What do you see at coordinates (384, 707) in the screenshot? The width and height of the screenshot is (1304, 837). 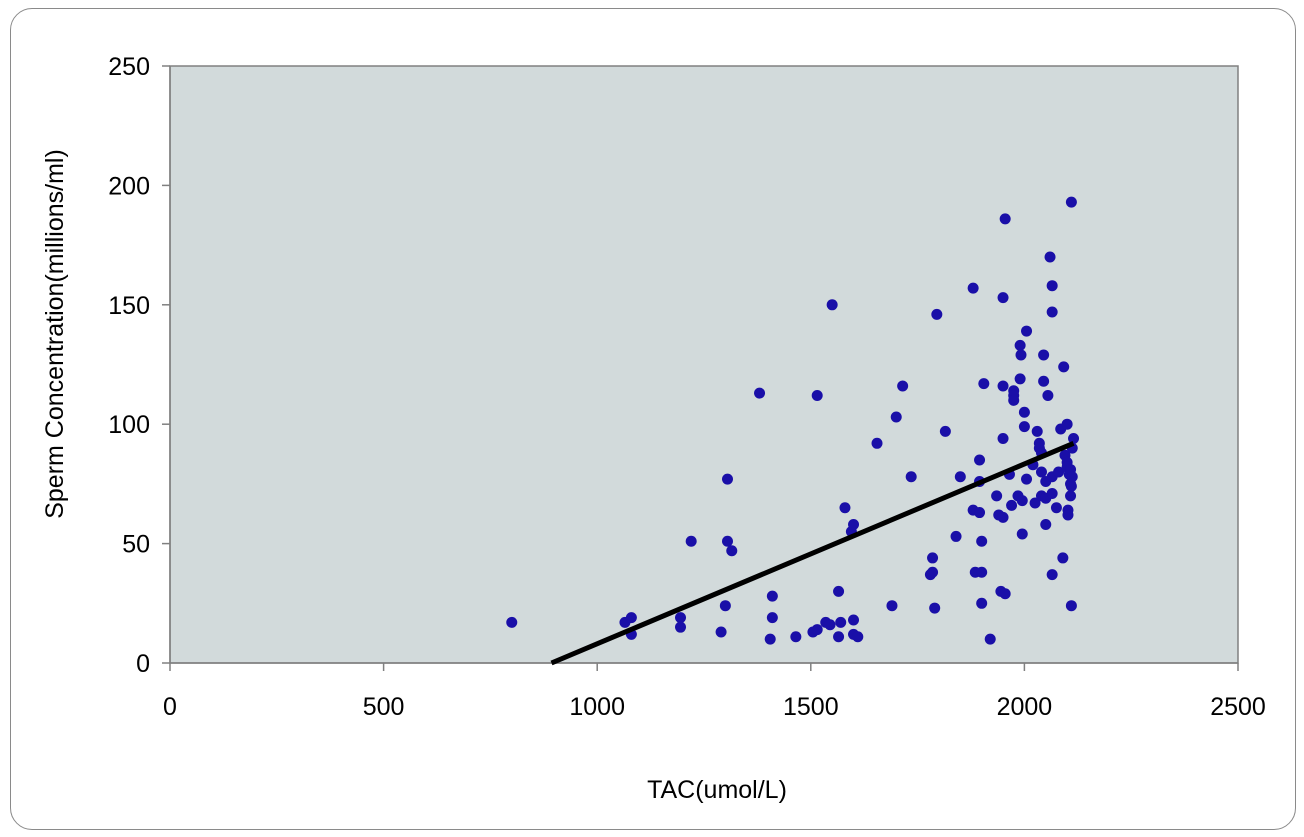 I see `x-tick-label: 500` at bounding box center [384, 707].